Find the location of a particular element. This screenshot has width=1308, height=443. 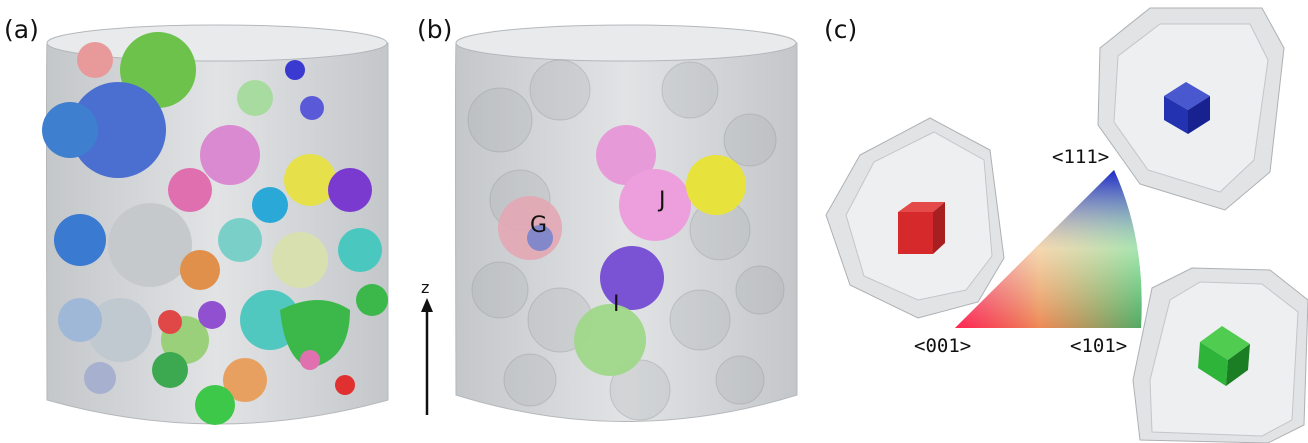

cube-111-right is located at coordinates (1199, 115).